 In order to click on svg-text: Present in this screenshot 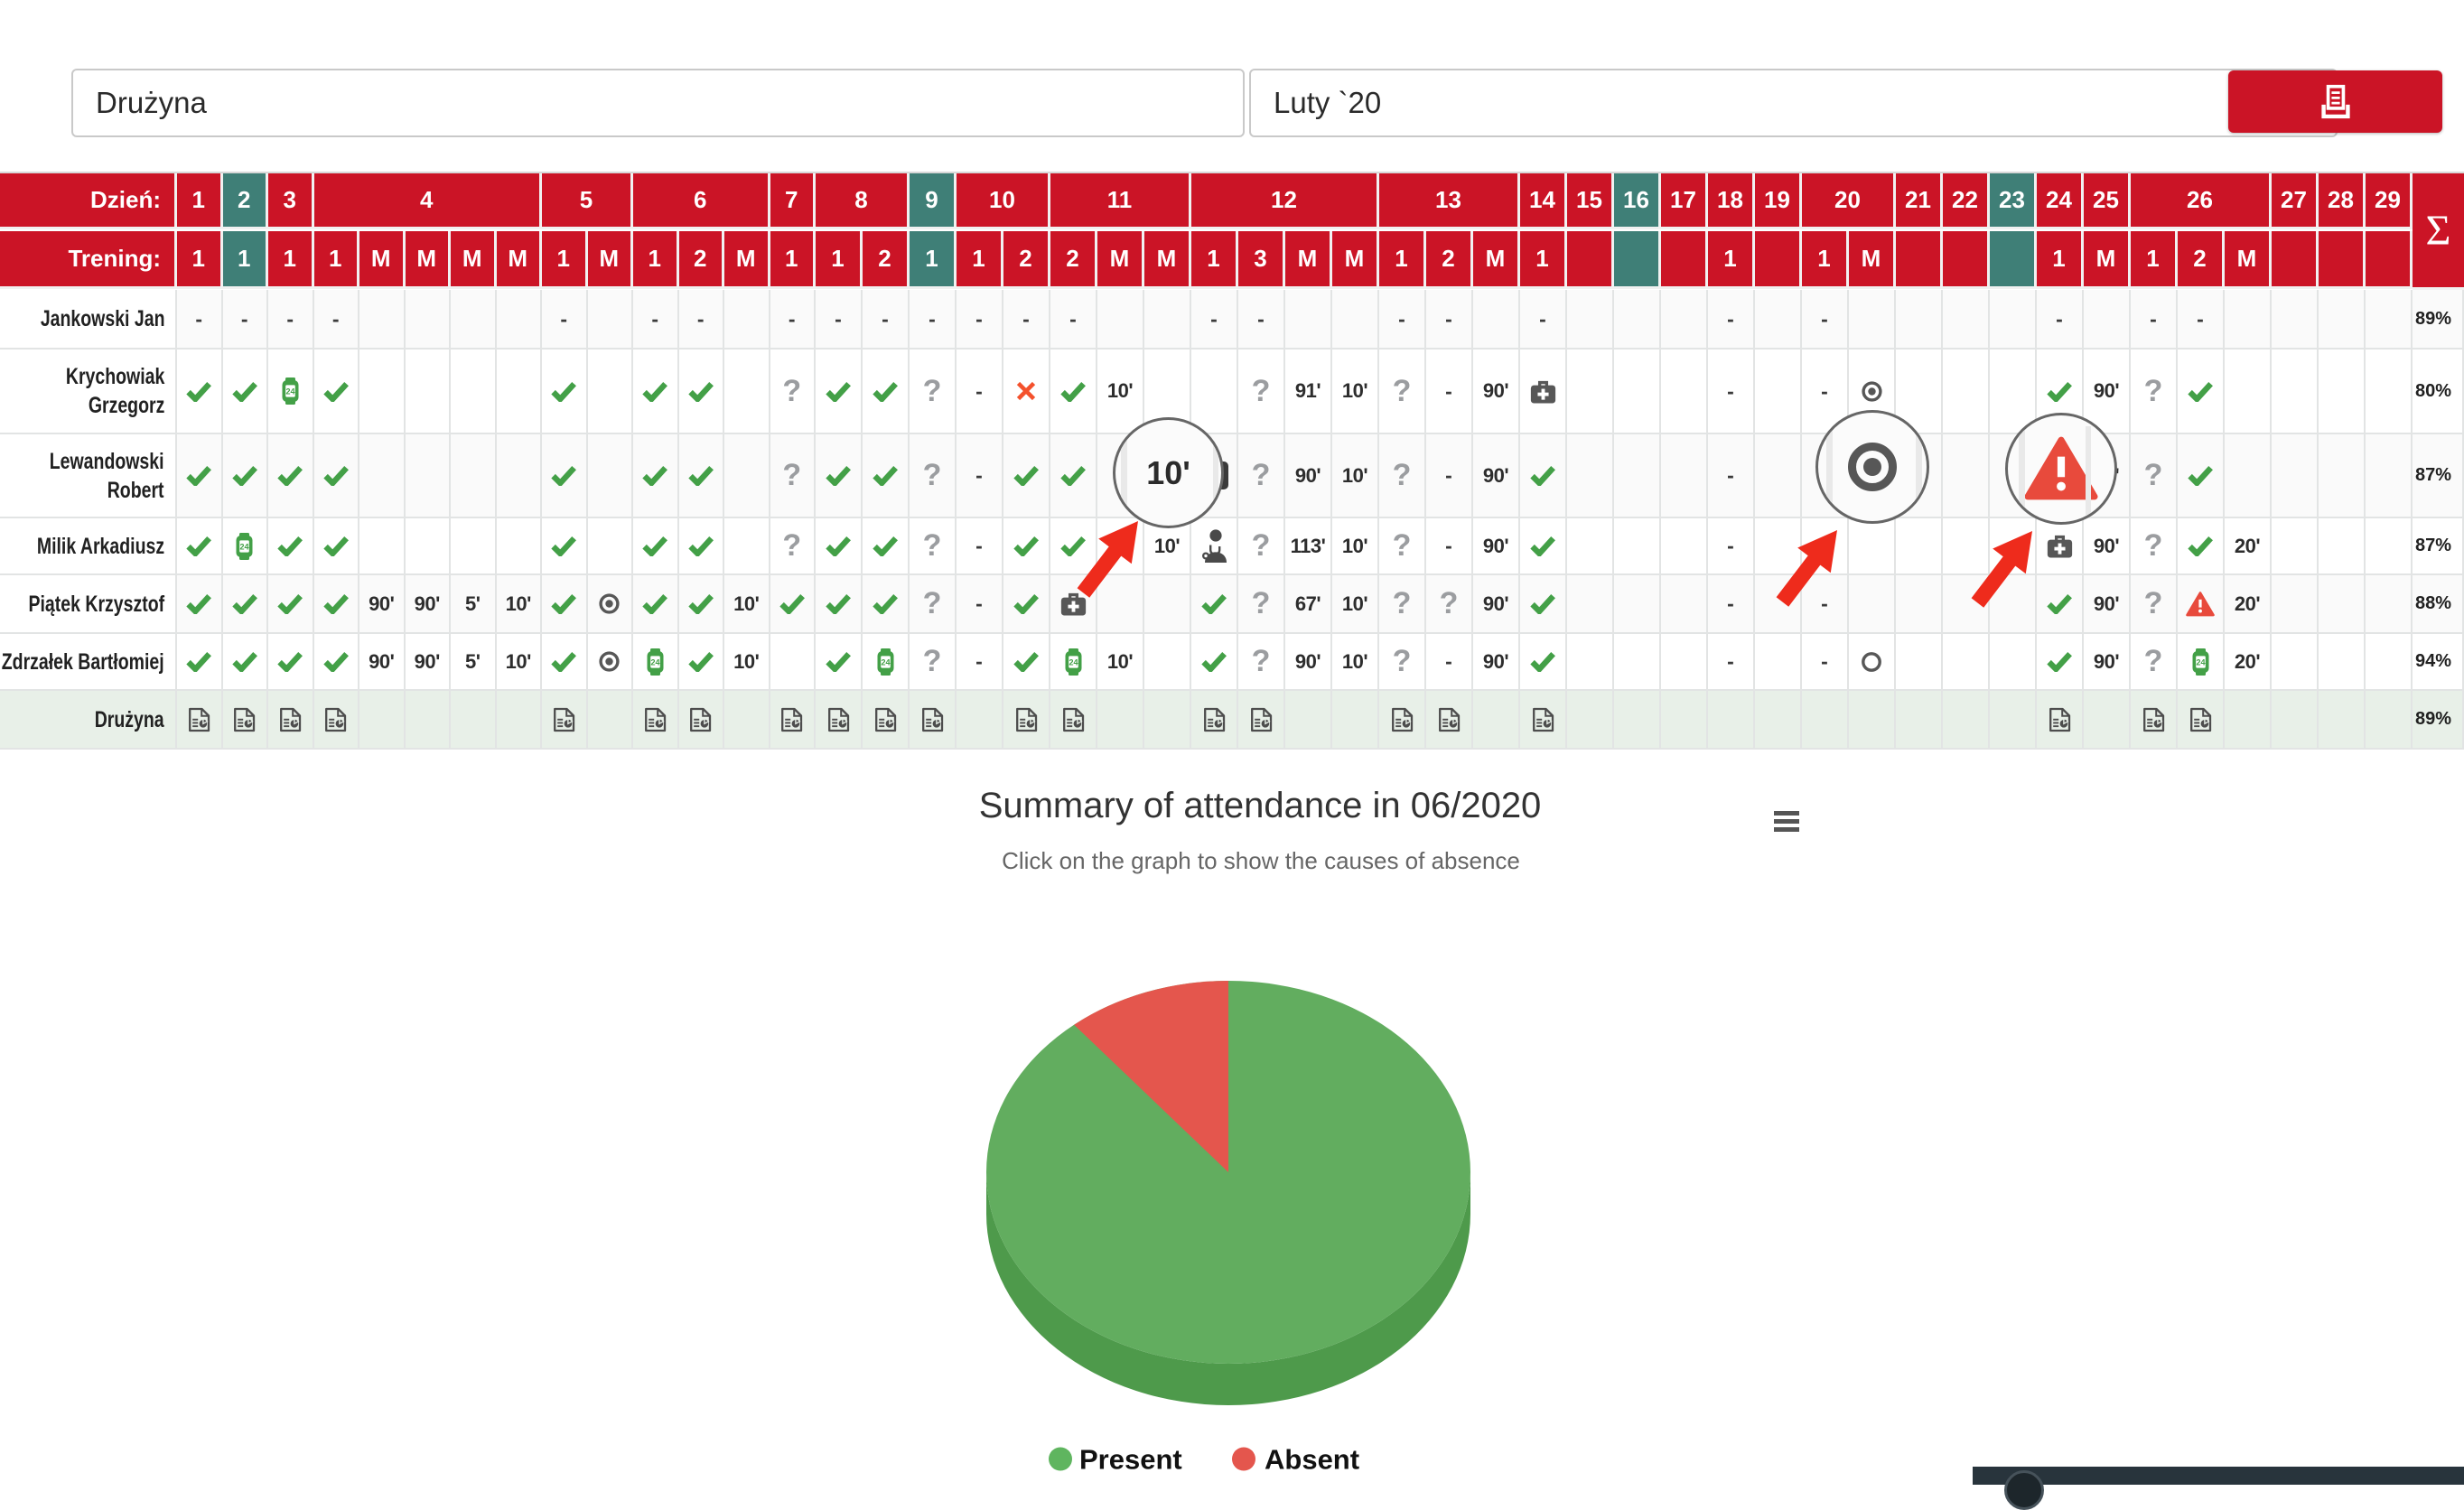, I will do `click(1130, 1460)`.